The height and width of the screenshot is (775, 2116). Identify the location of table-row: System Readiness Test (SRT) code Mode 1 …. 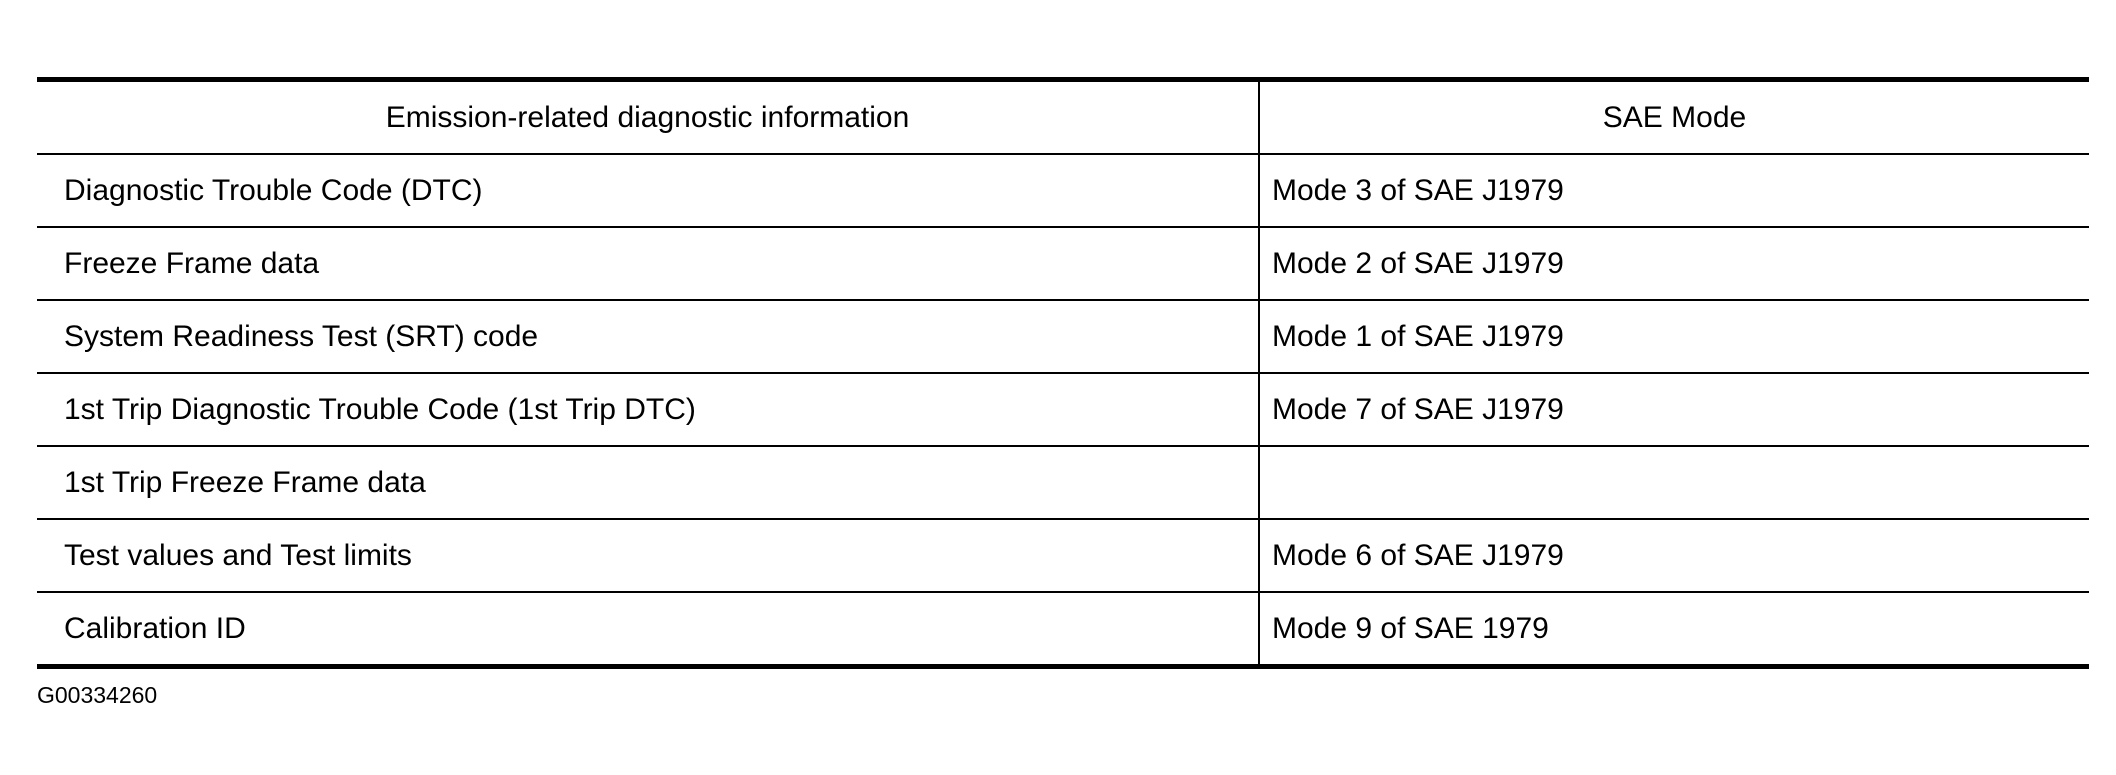
(1063, 337).